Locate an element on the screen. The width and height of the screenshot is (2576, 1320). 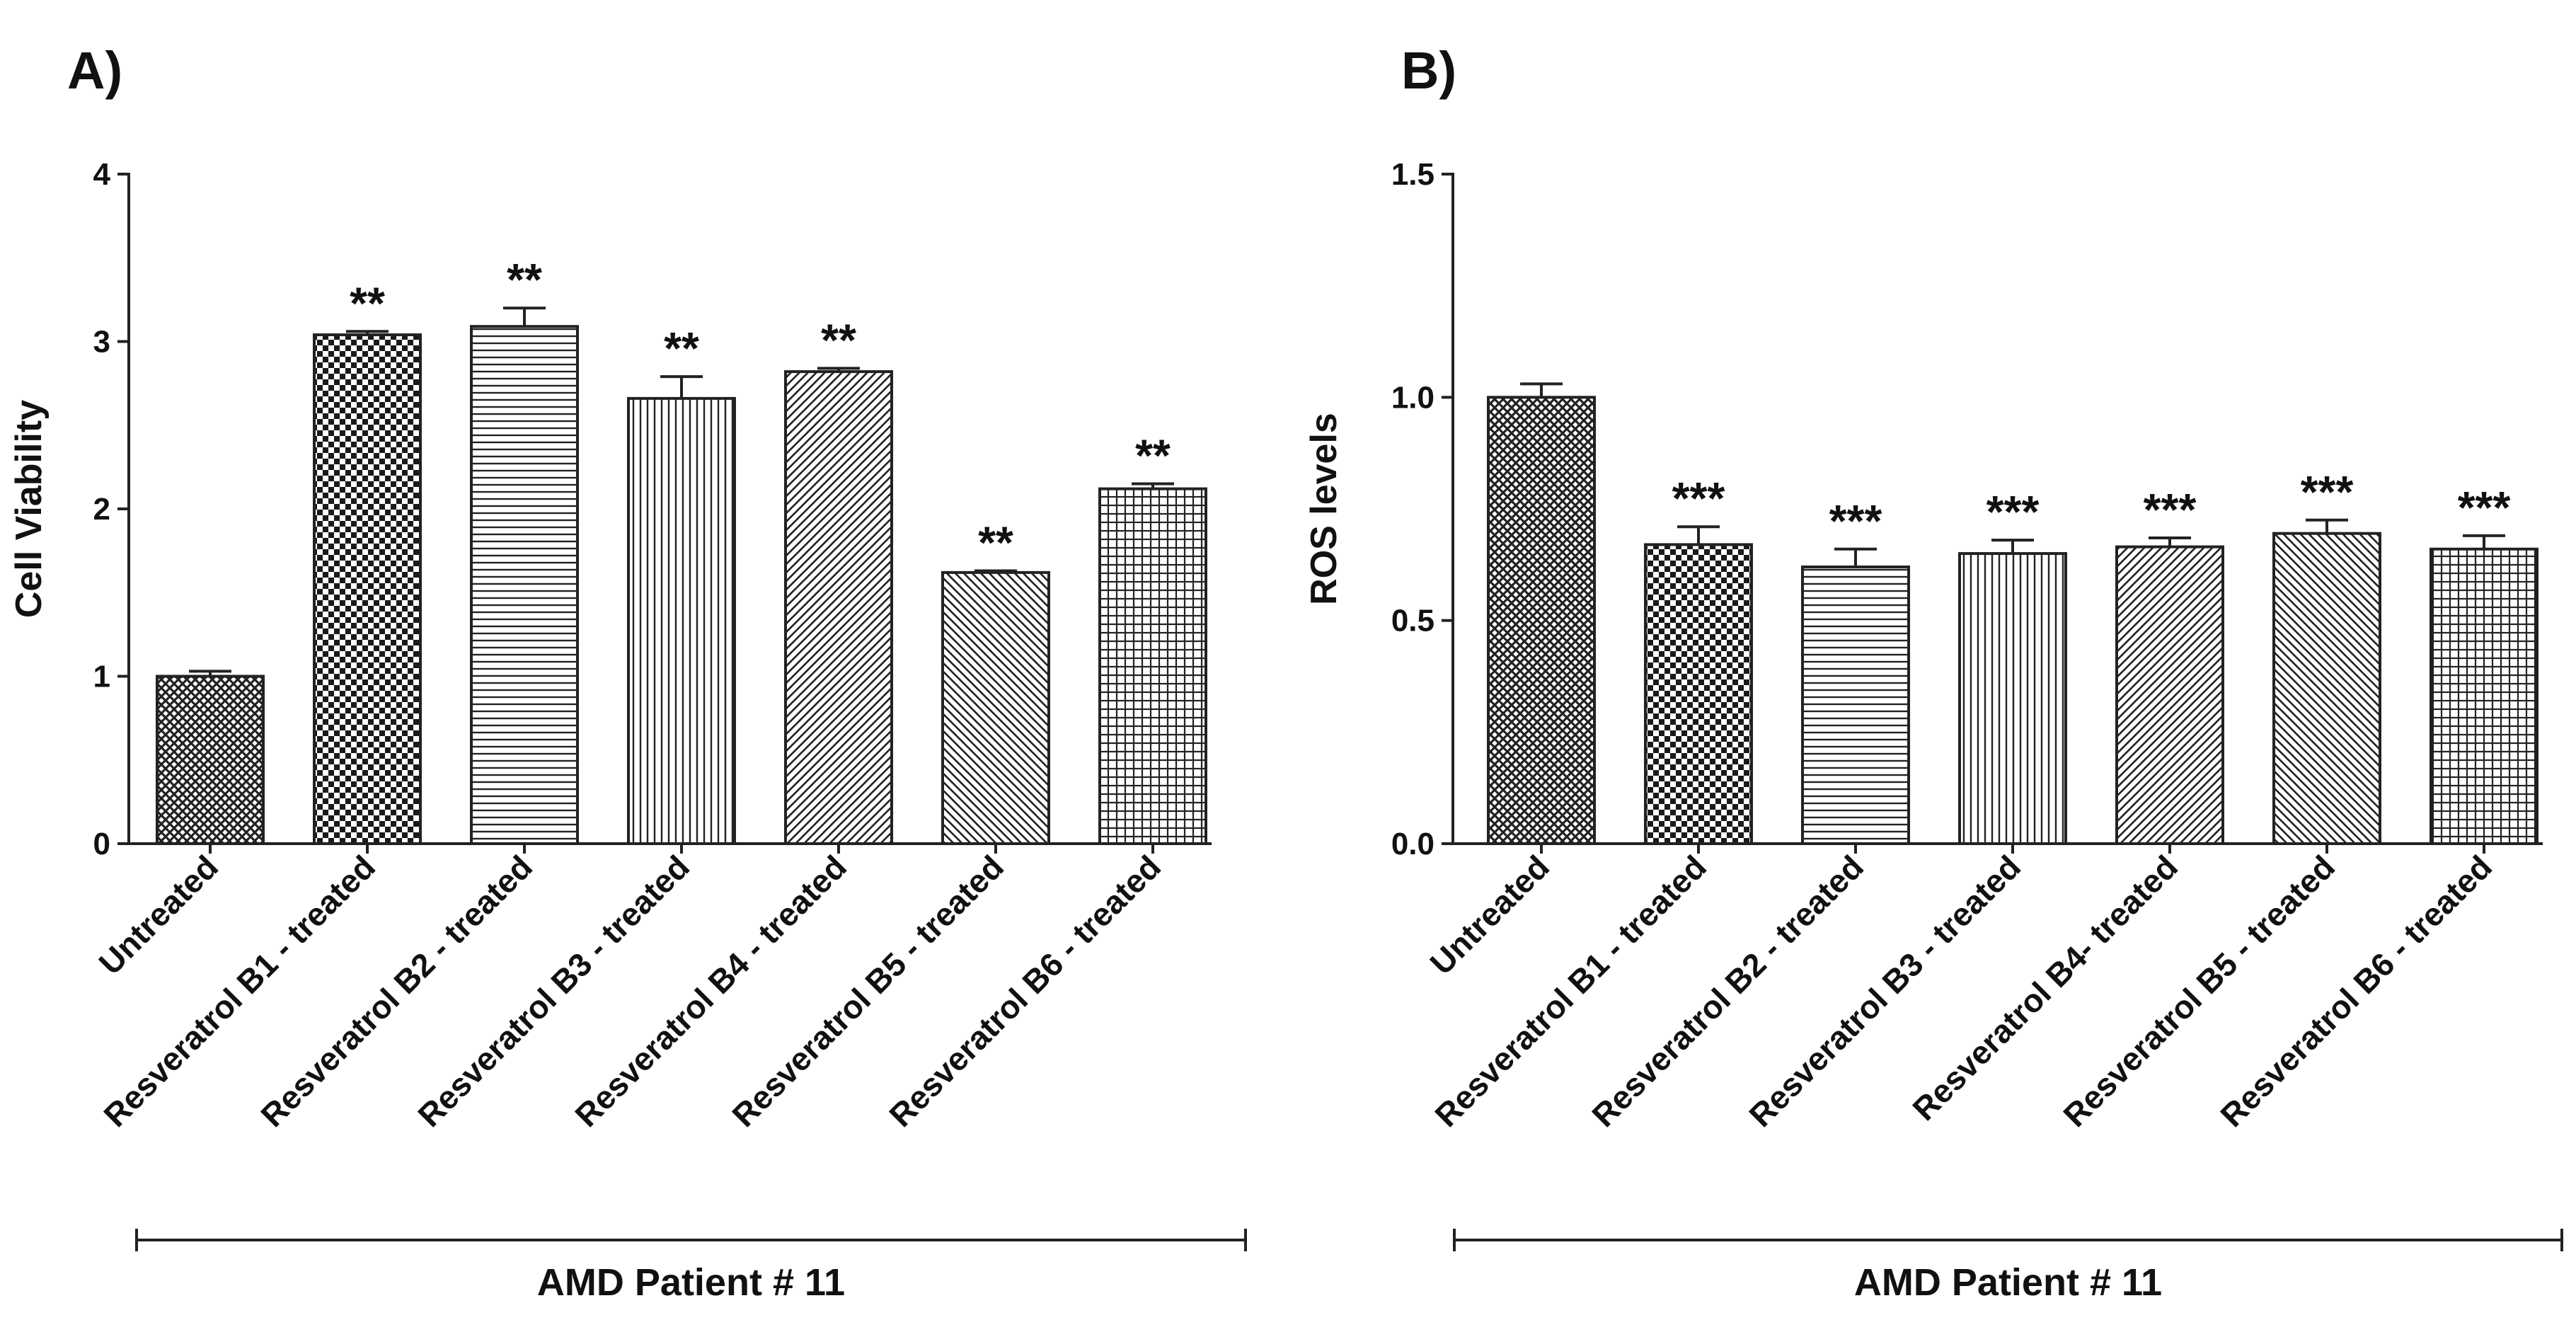
y-tick-label: 1.0 is located at coordinates (1412, 397).